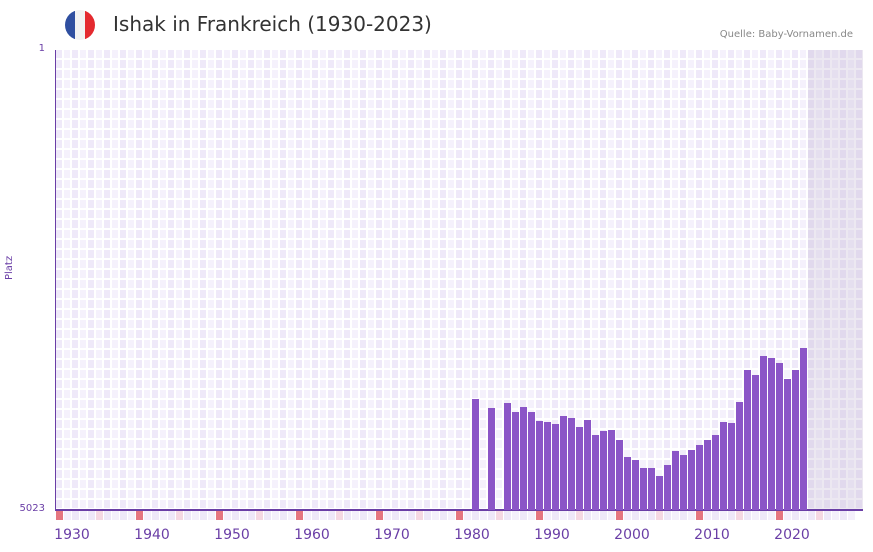  I want to click on source-link: Quelle: Baby-Vornamen.de, so click(786, 34).